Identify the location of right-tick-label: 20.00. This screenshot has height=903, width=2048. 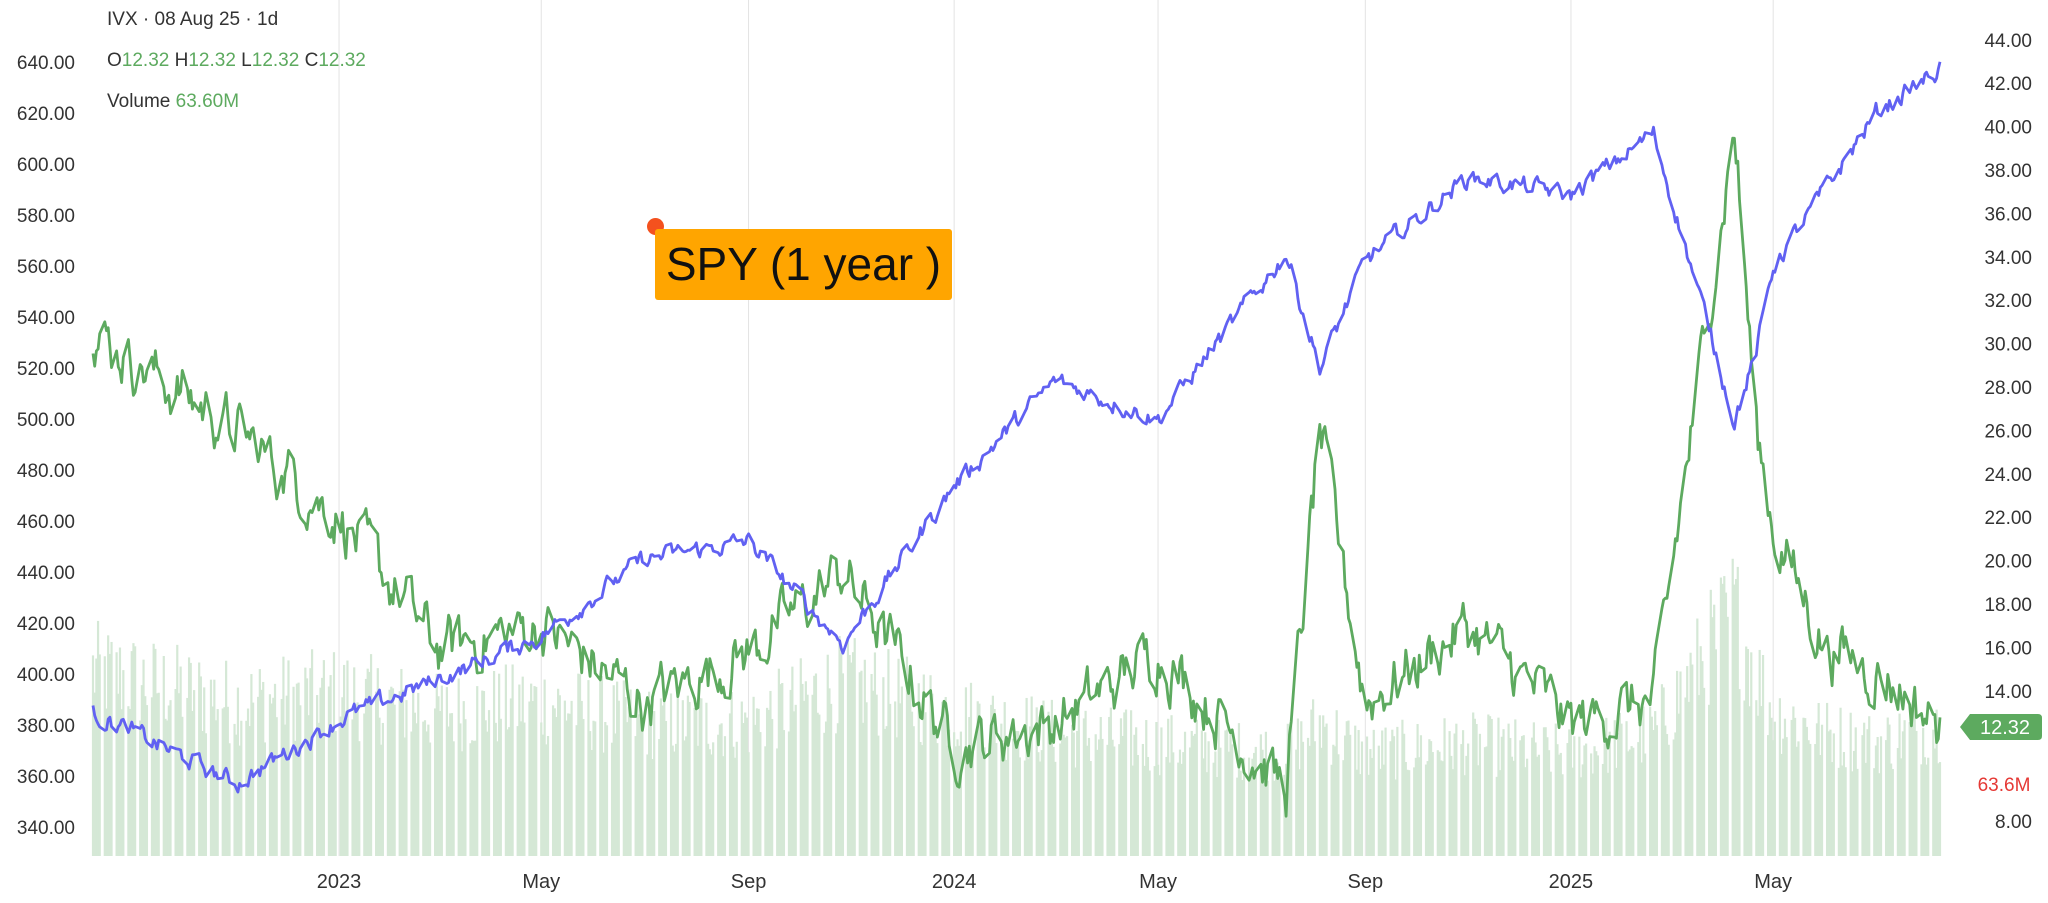
(2008, 562).